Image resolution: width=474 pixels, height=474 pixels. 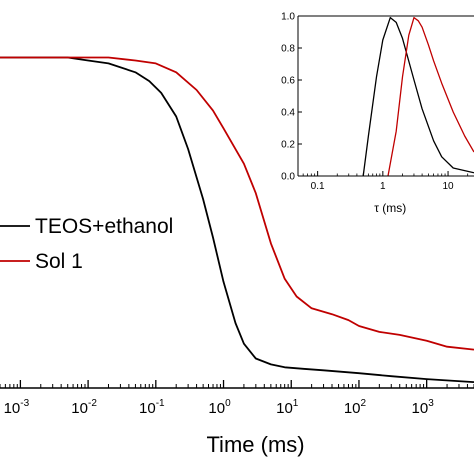 I want to click on x-tick-exponent: 0, so click(x=228, y=403).